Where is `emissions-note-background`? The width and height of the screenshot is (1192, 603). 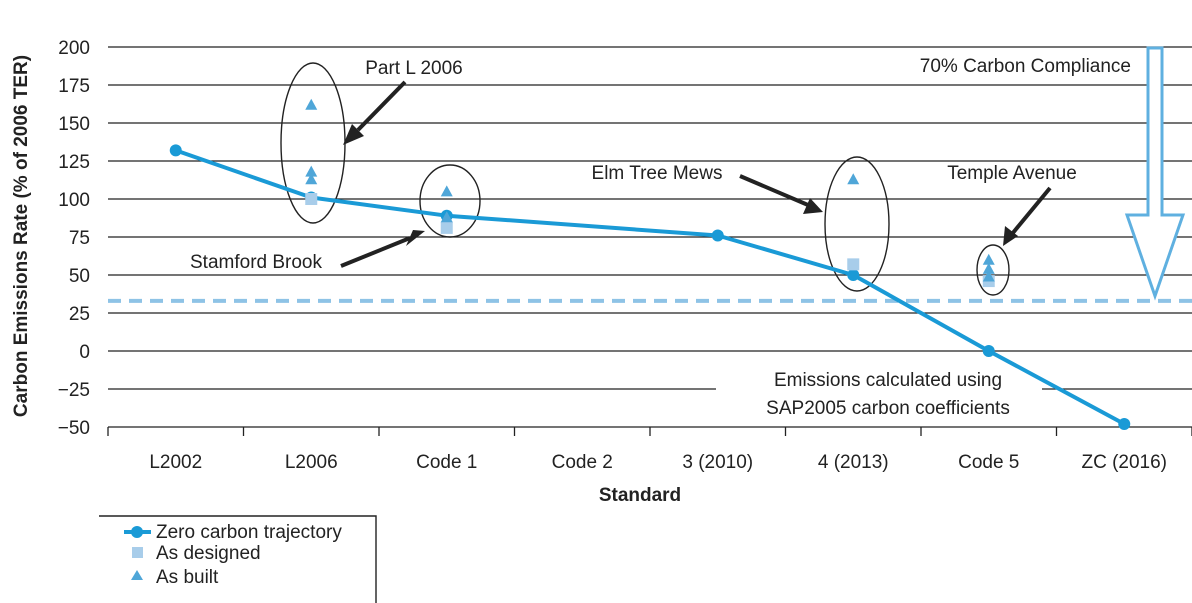
emissions-note-background is located at coordinates (879, 395).